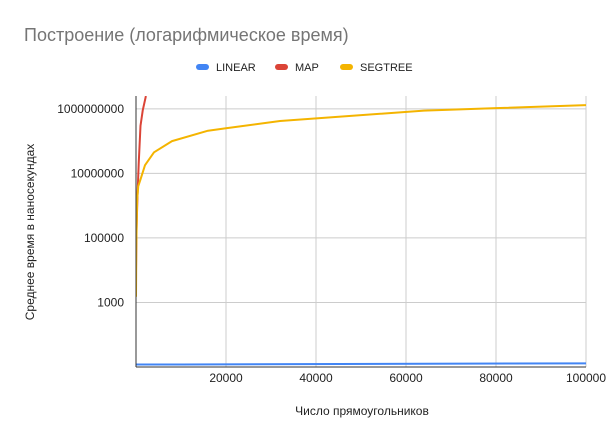 This screenshot has width=610, height=441. Describe the element at coordinates (236, 68) in the screenshot. I see `legend-label: LINEAR` at that location.